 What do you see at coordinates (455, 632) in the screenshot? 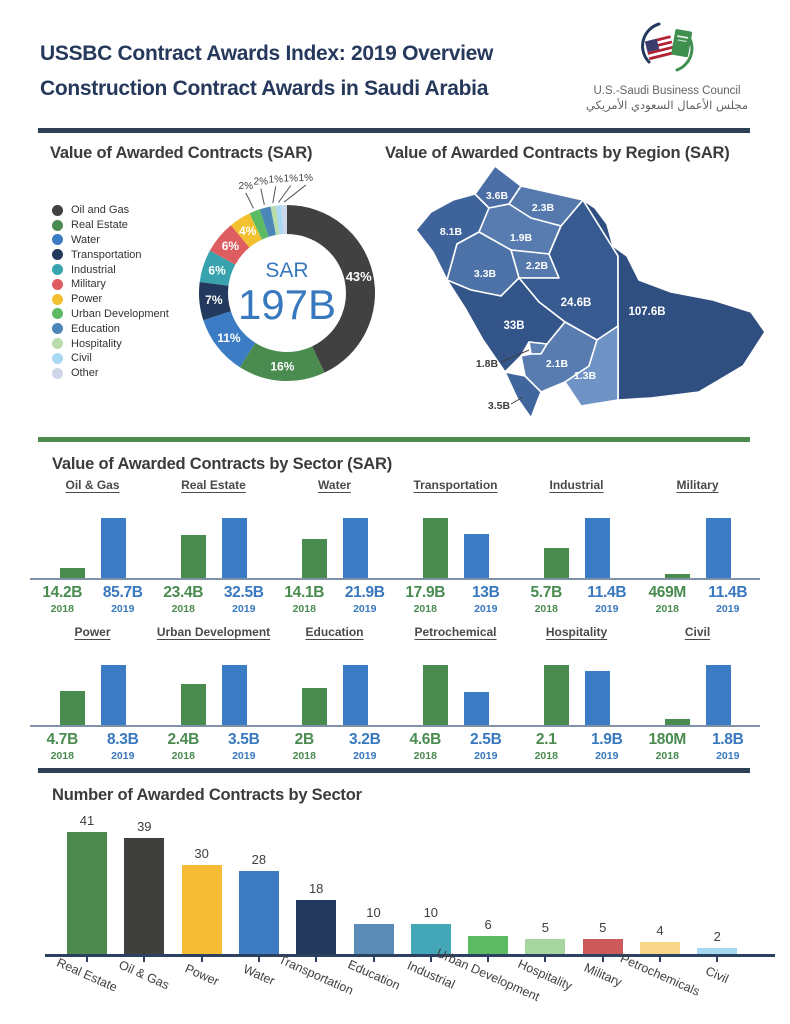
I see `sector-name-text: Petrochemical` at bounding box center [455, 632].